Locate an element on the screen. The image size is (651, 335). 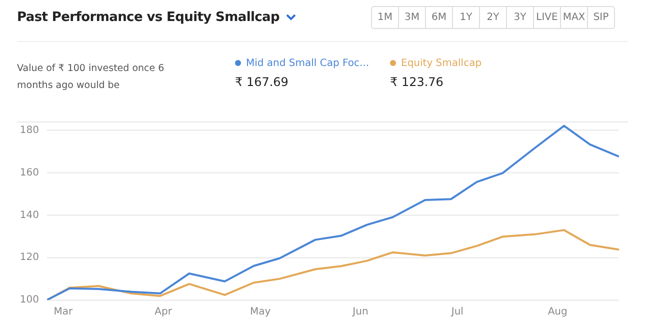
y-tick-label: 100 is located at coordinates (29, 300).